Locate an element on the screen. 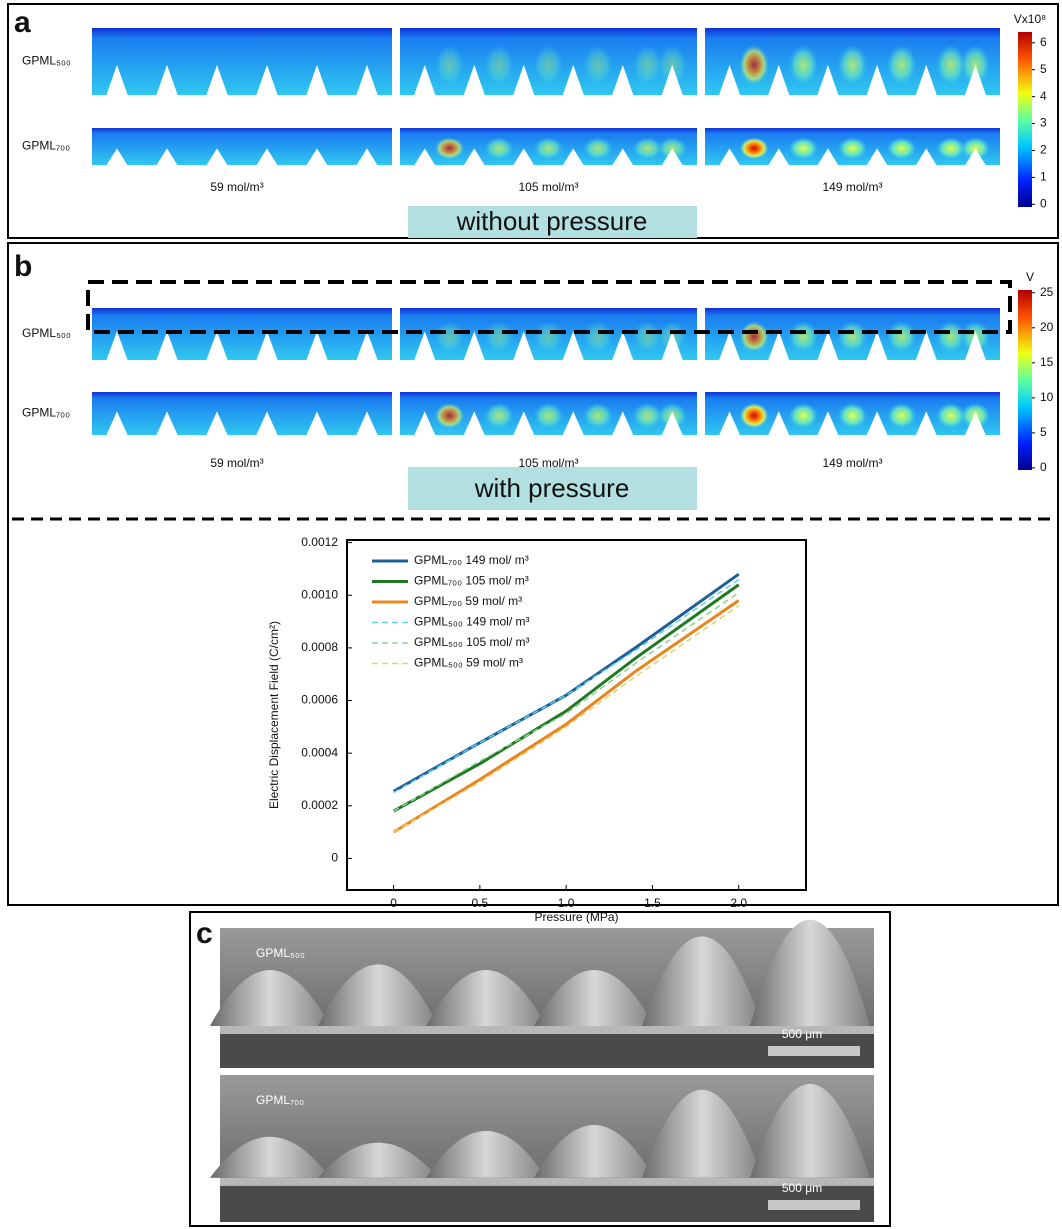  row-label: GPML₇₀₀ is located at coordinates (46, 413).